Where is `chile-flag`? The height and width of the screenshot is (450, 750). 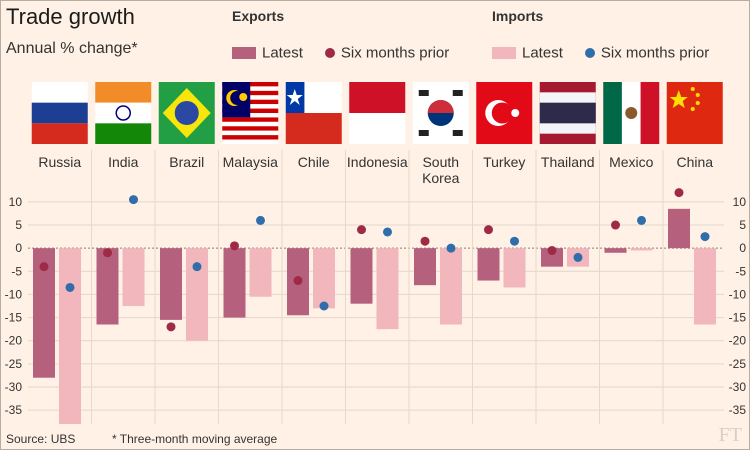
chile-flag is located at coordinates (313, 113).